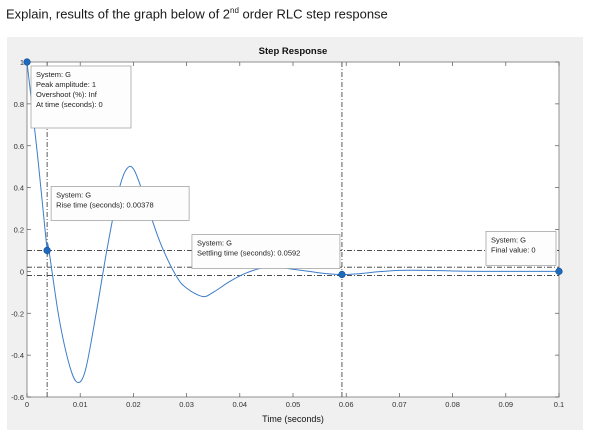 Image resolution: width=592 pixels, height=435 pixels. I want to click on question-prefix: Explain, results of the graph below of 2, so click(118, 14).